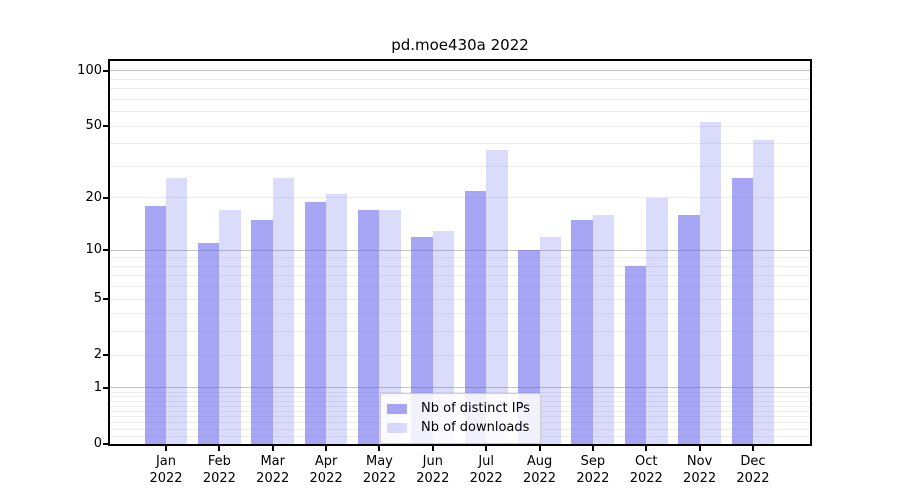 This screenshot has height=500, width=900. What do you see at coordinates (539, 470) in the screenshot?
I see `x-tick-label: Aug 2022` at bounding box center [539, 470].